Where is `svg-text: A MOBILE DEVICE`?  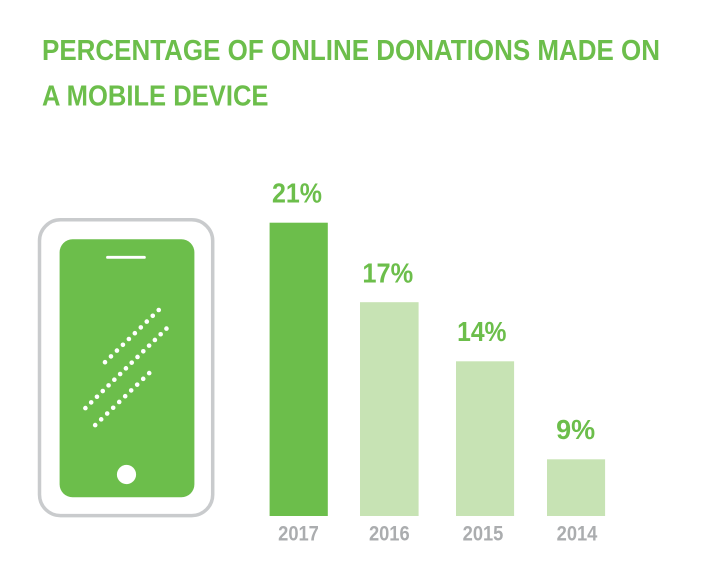
svg-text: A MOBILE DEVICE is located at coordinates (155, 96).